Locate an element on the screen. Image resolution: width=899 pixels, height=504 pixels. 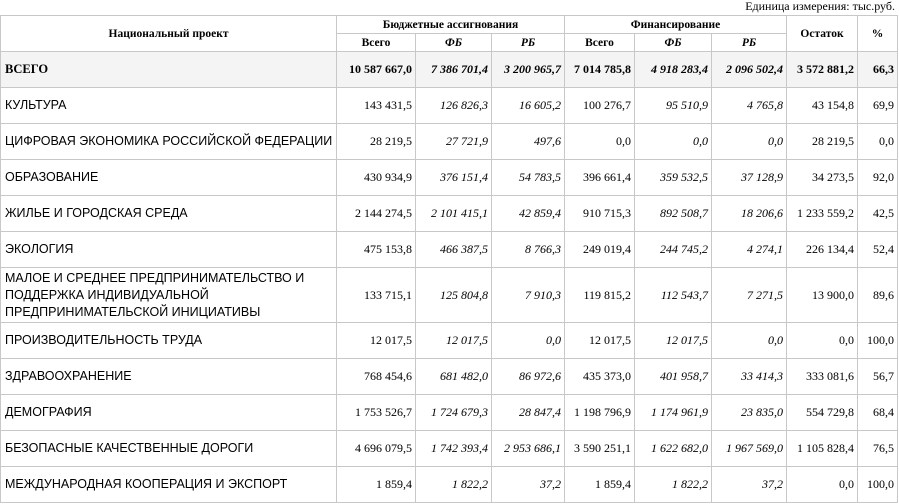
cell-b-total: 430 934,9 is located at coordinates (376, 177).